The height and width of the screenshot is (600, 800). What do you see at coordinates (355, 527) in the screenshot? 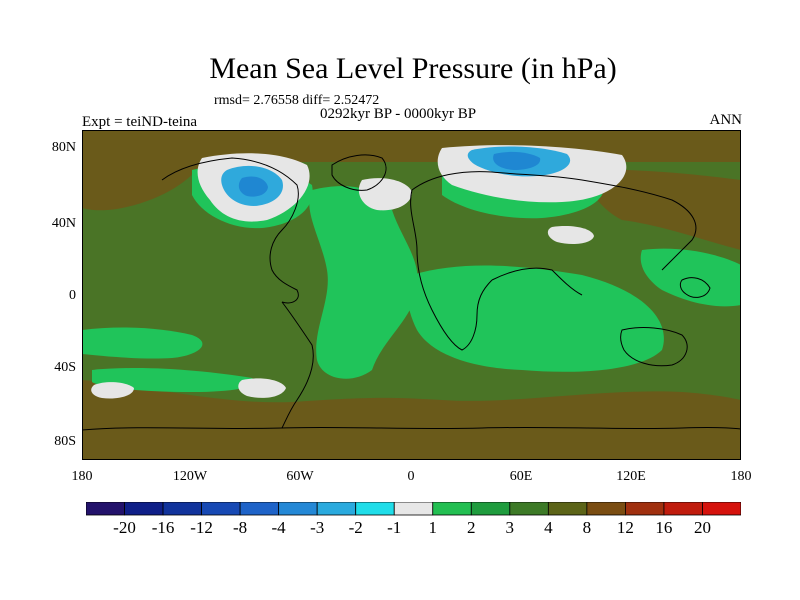
I see `colorbar-label: -2` at bounding box center [355, 527].